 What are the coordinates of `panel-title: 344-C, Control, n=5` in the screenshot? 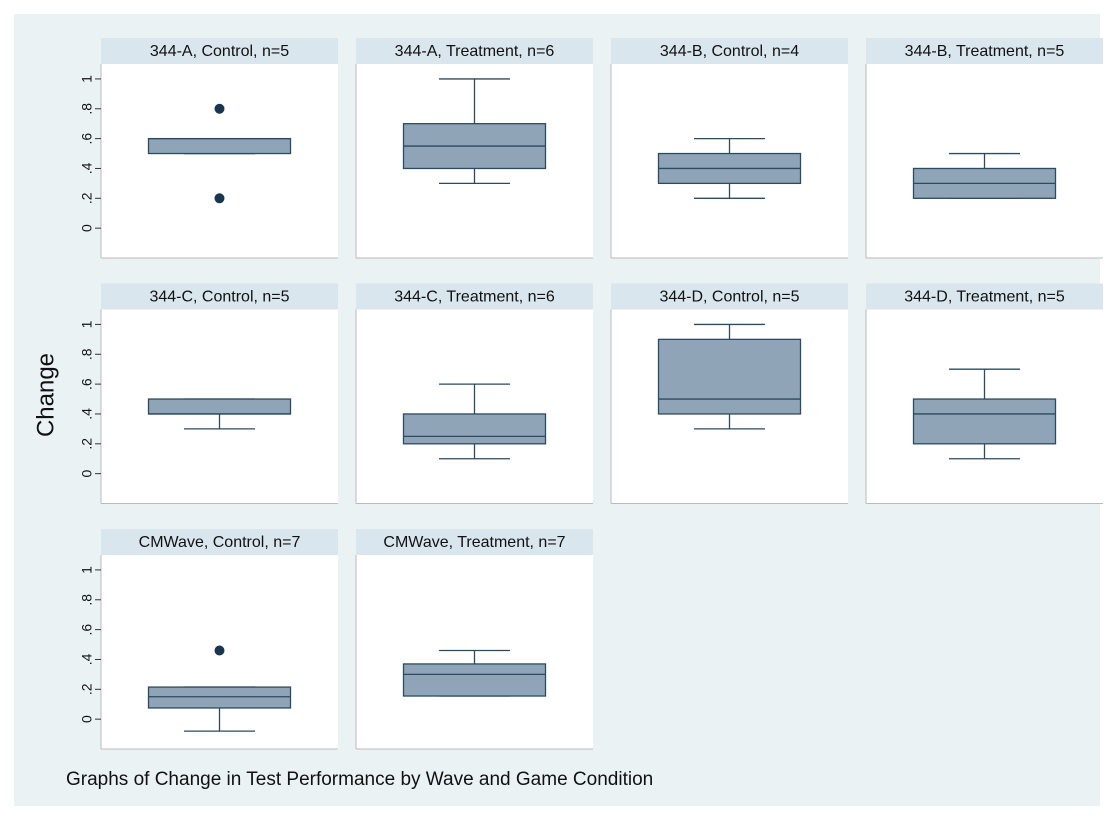 It's located at (219, 297).